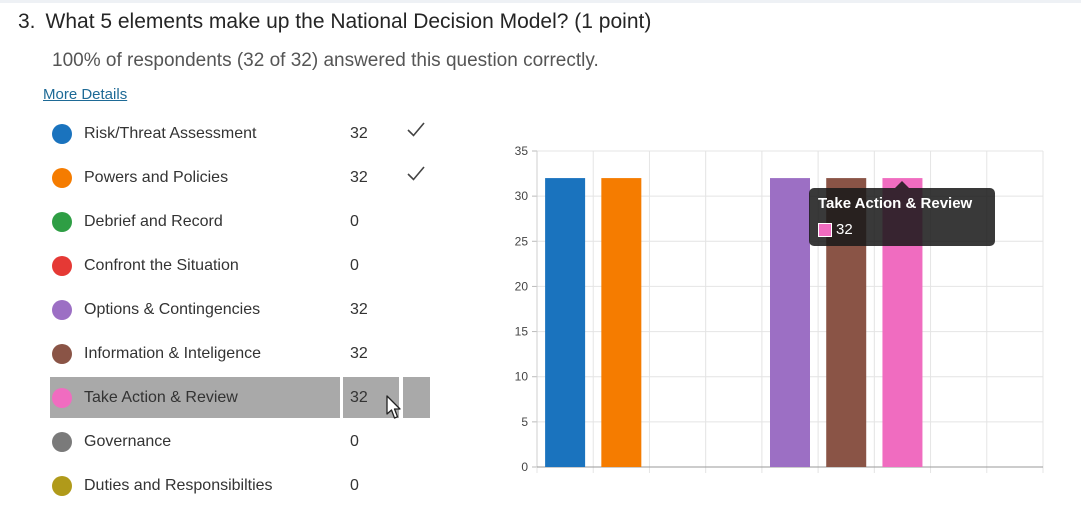 This screenshot has height=513, width=1081. What do you see at coordinates (172, 309) in the screenshot?
I see `option-label: Options & Contingencies` at bounding box center [172, 309].